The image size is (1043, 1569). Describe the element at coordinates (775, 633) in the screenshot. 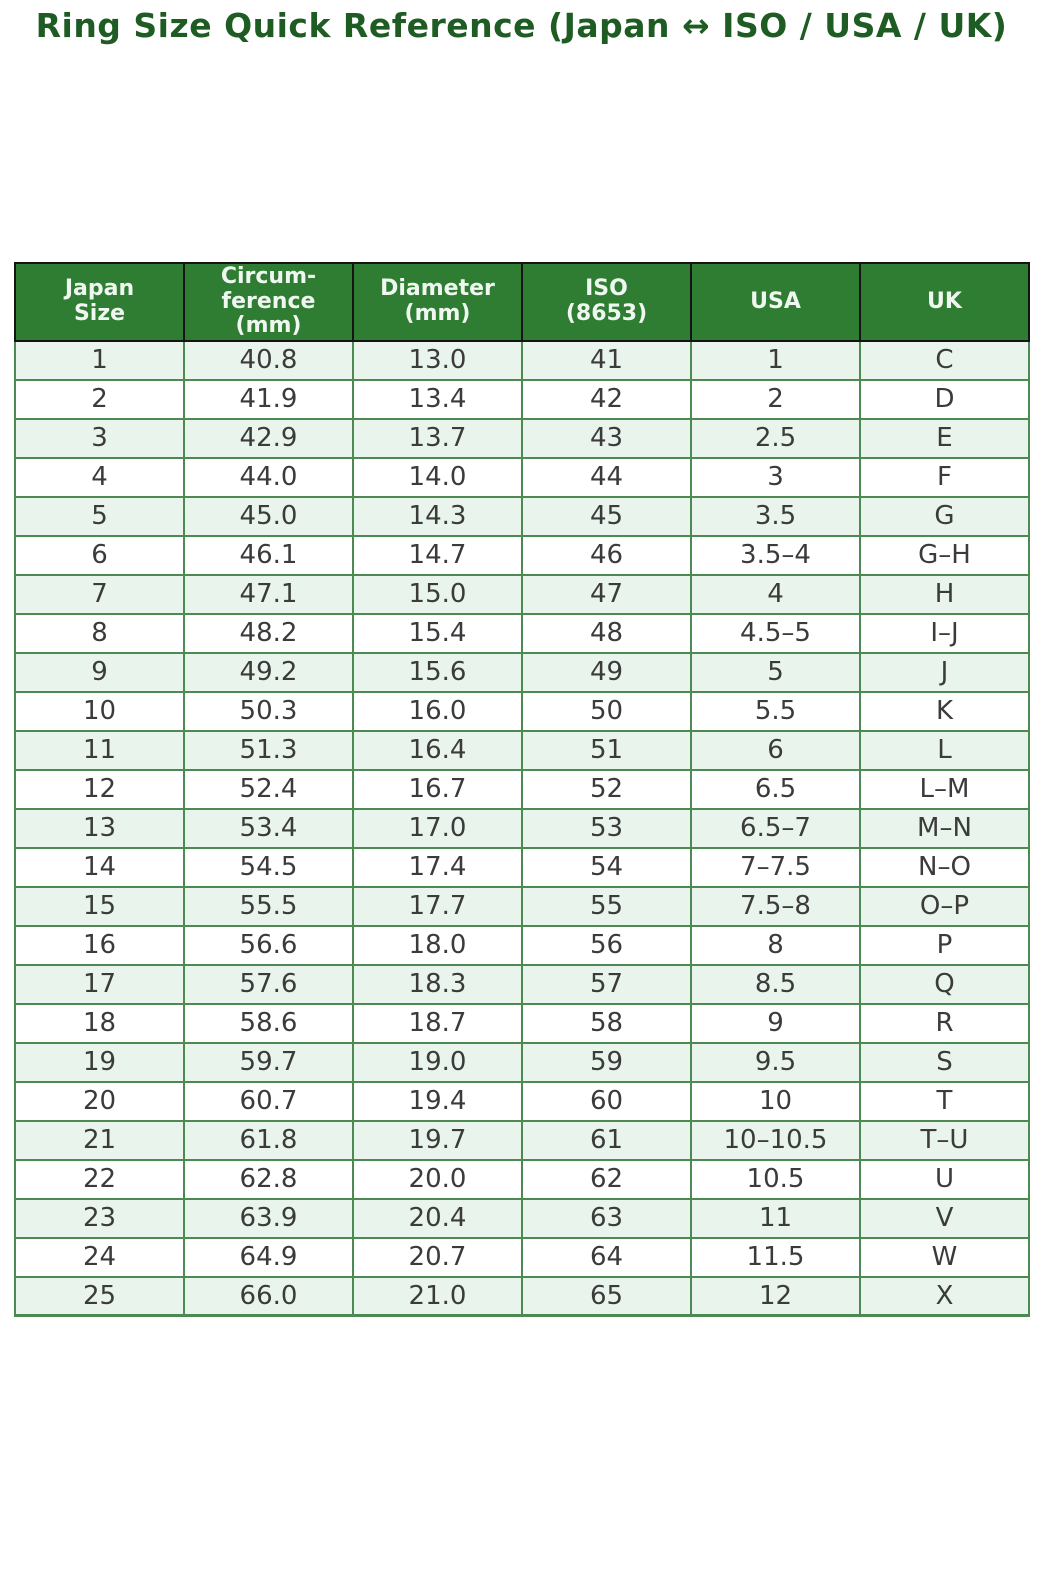

I see `cell-usa: 4.5–5` at that location.